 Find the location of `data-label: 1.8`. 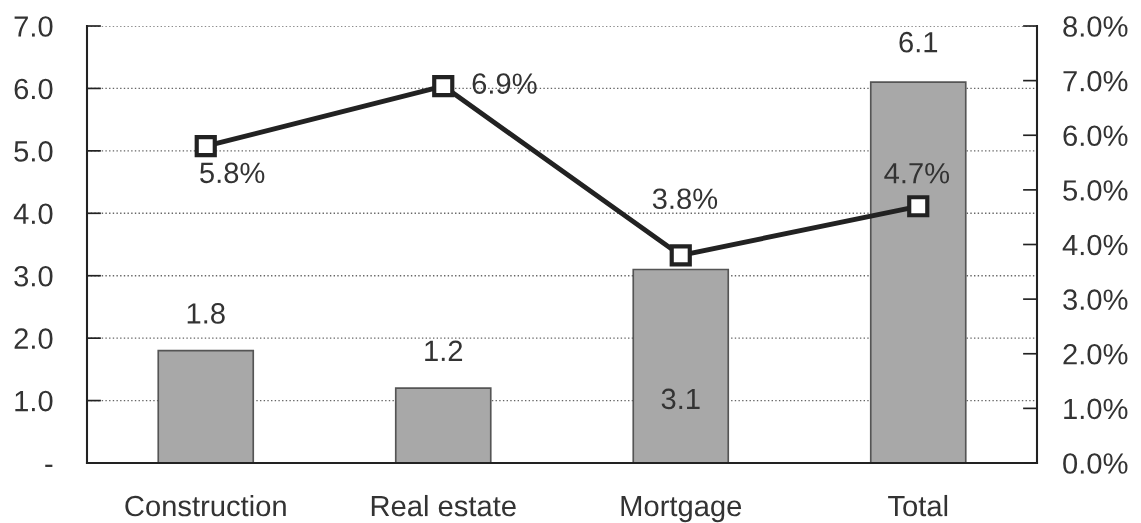

data-label: 1.8 is located at coordinates (206, 313).